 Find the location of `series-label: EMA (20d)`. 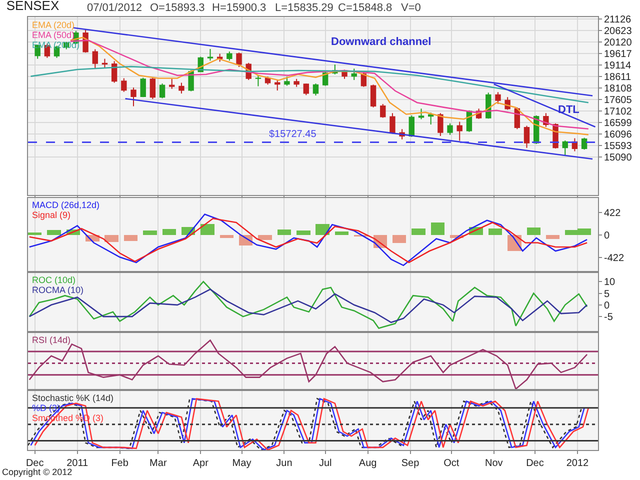

series-label: EMA (20d) is located at coordinates (53, 25).